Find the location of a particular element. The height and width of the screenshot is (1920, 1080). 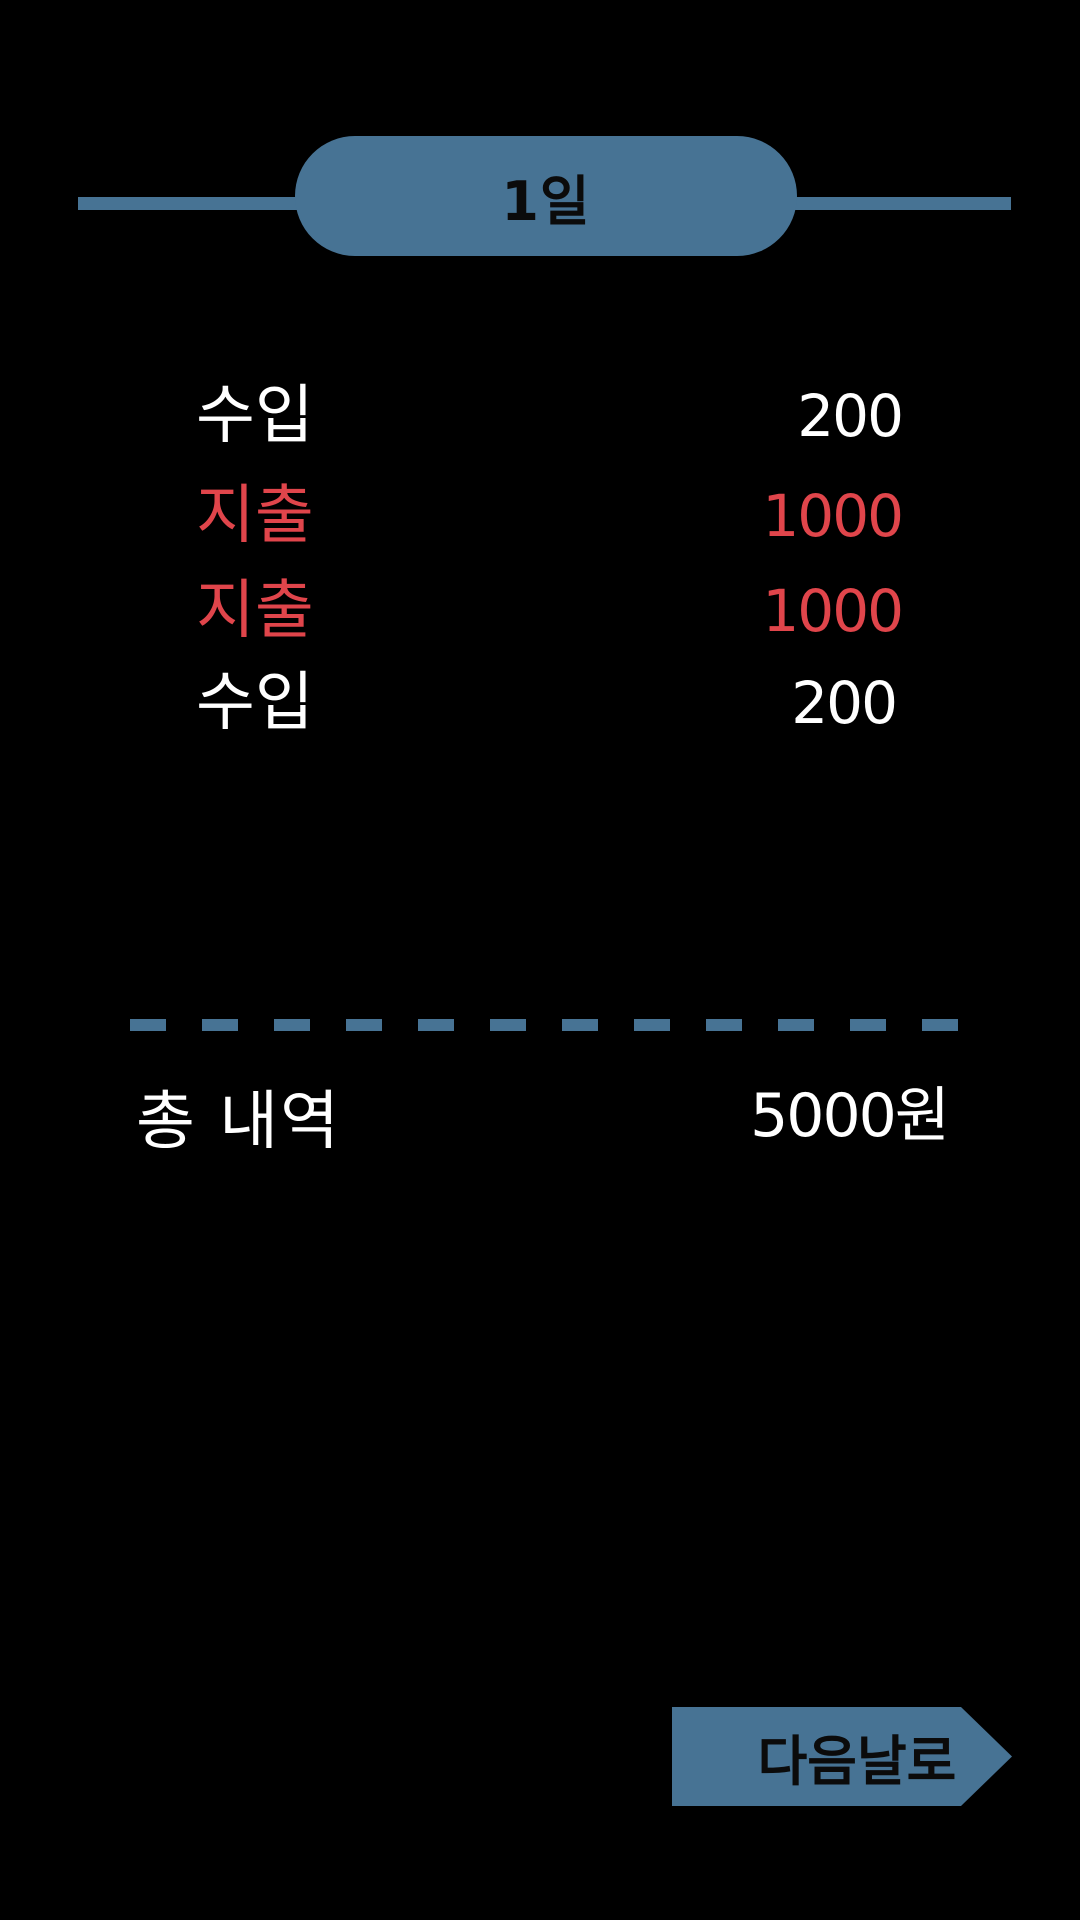

day-label: 1일 is located at coordinates (546, 201).